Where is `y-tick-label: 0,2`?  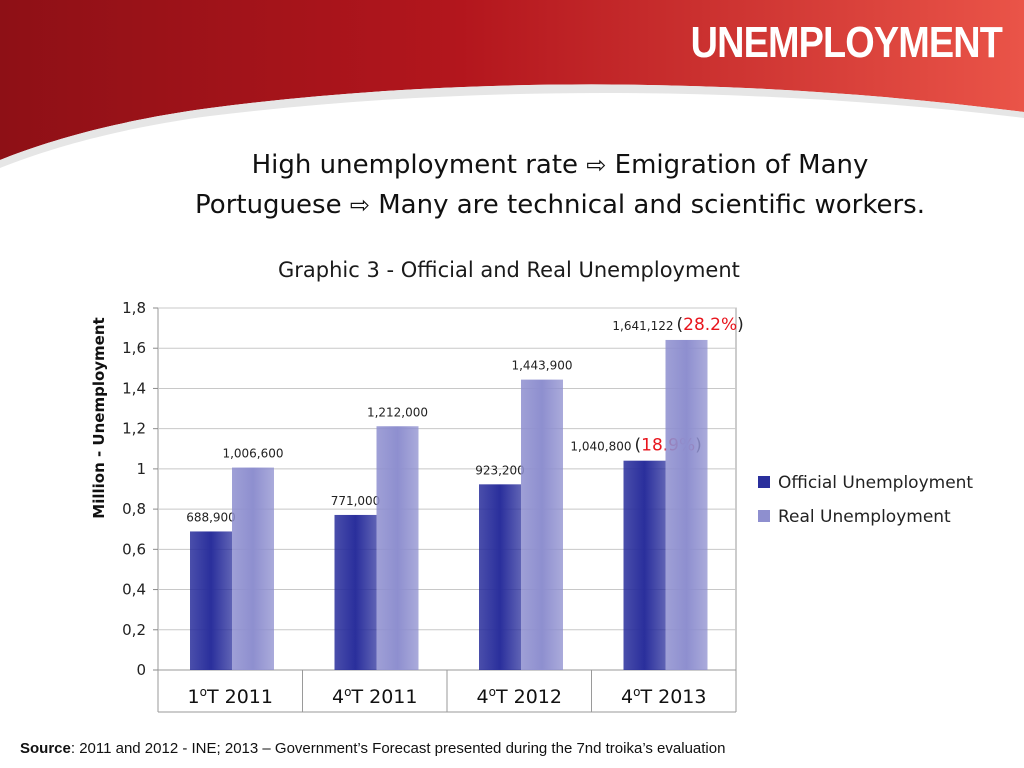 y-tick-label: 0,2 is located at coordinates (134, 630).